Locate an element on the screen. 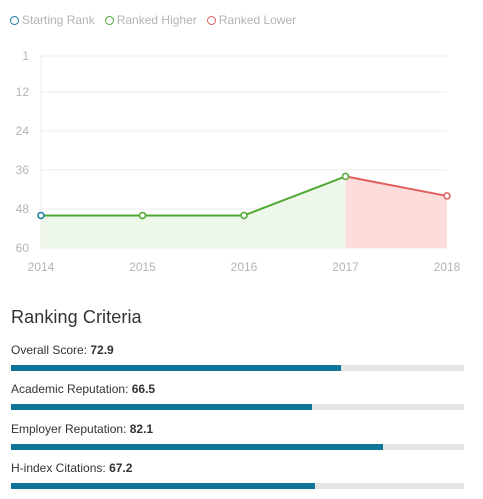 The image size is (483, 499). x-tick-label: 2015 is located at coordinates (142, 267).